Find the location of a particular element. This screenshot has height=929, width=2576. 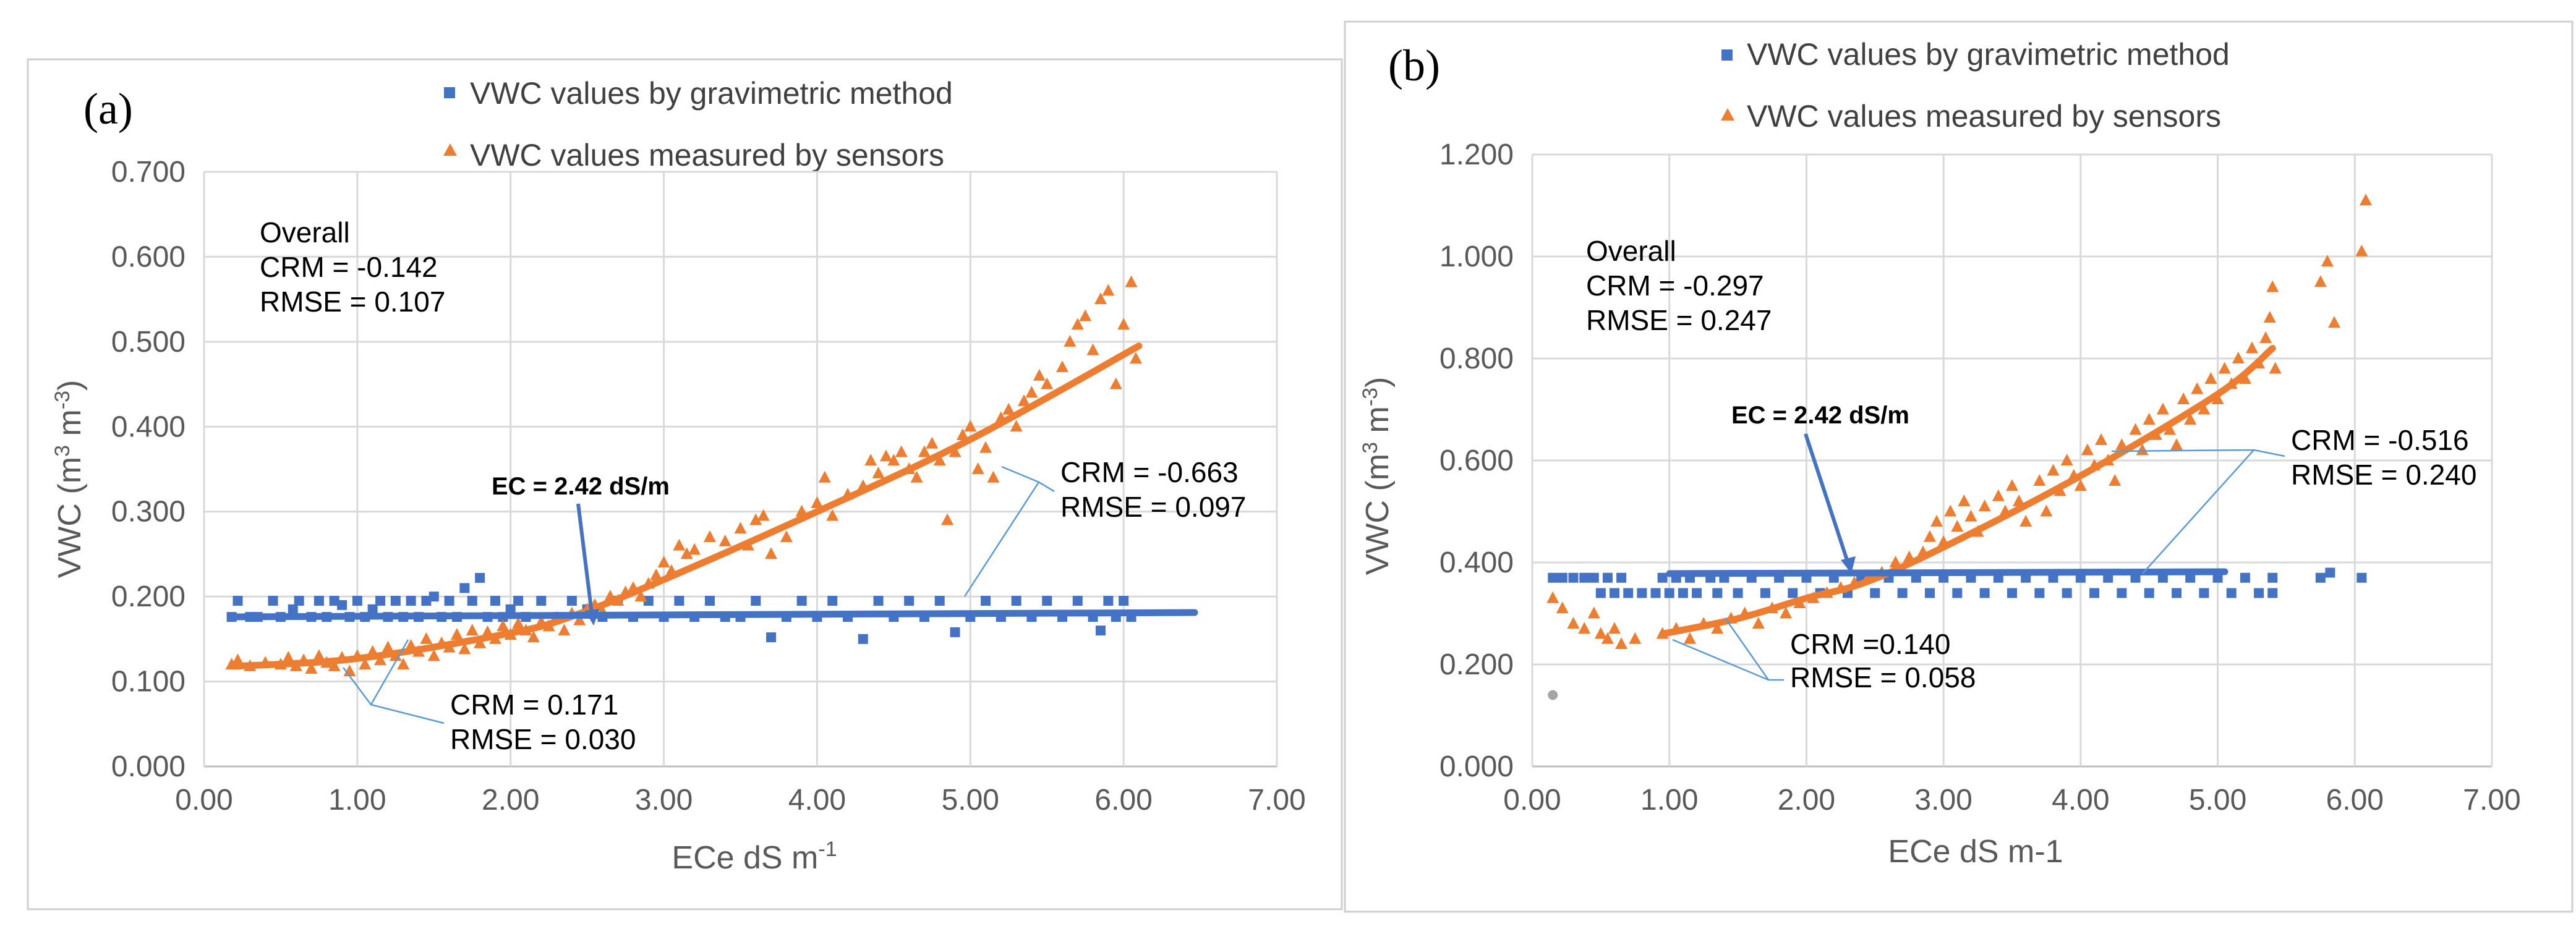

panel-b-high-crm: CRM = -0.516 is located at coordinates (2380, 440).